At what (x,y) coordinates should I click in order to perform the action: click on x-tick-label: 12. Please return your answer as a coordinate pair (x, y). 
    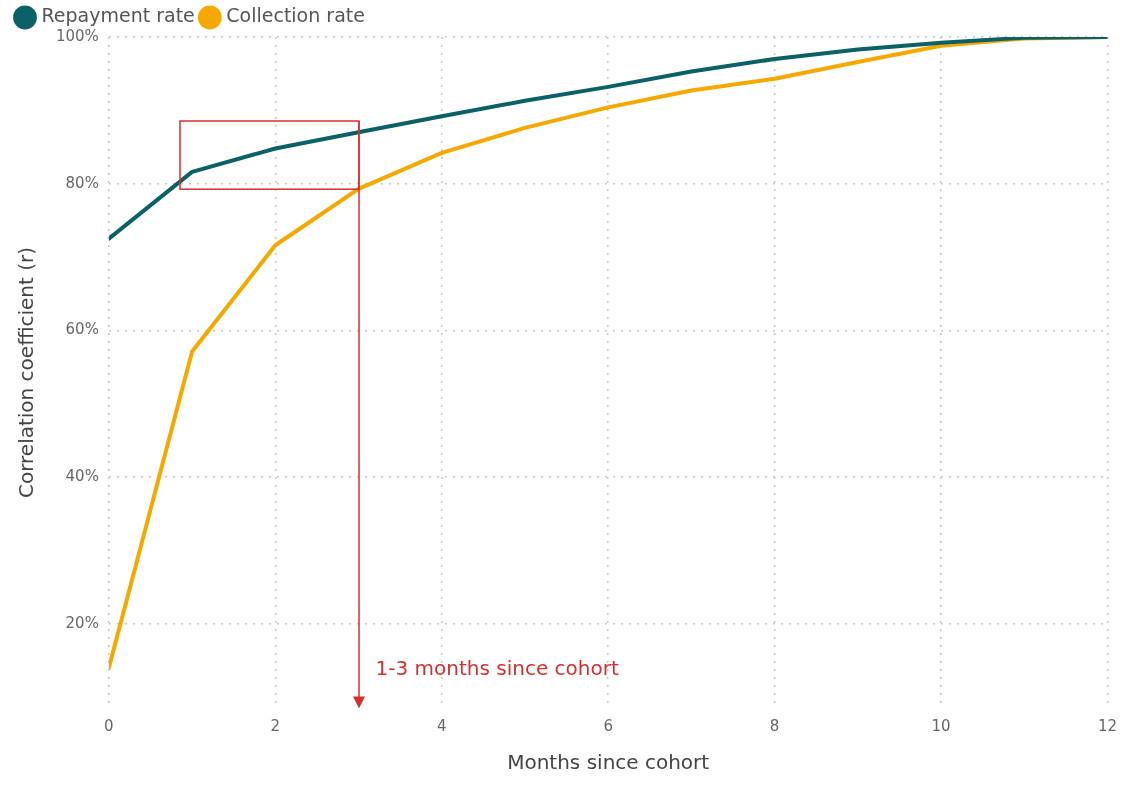
    Looking at the image, I should click on (1107, 725).